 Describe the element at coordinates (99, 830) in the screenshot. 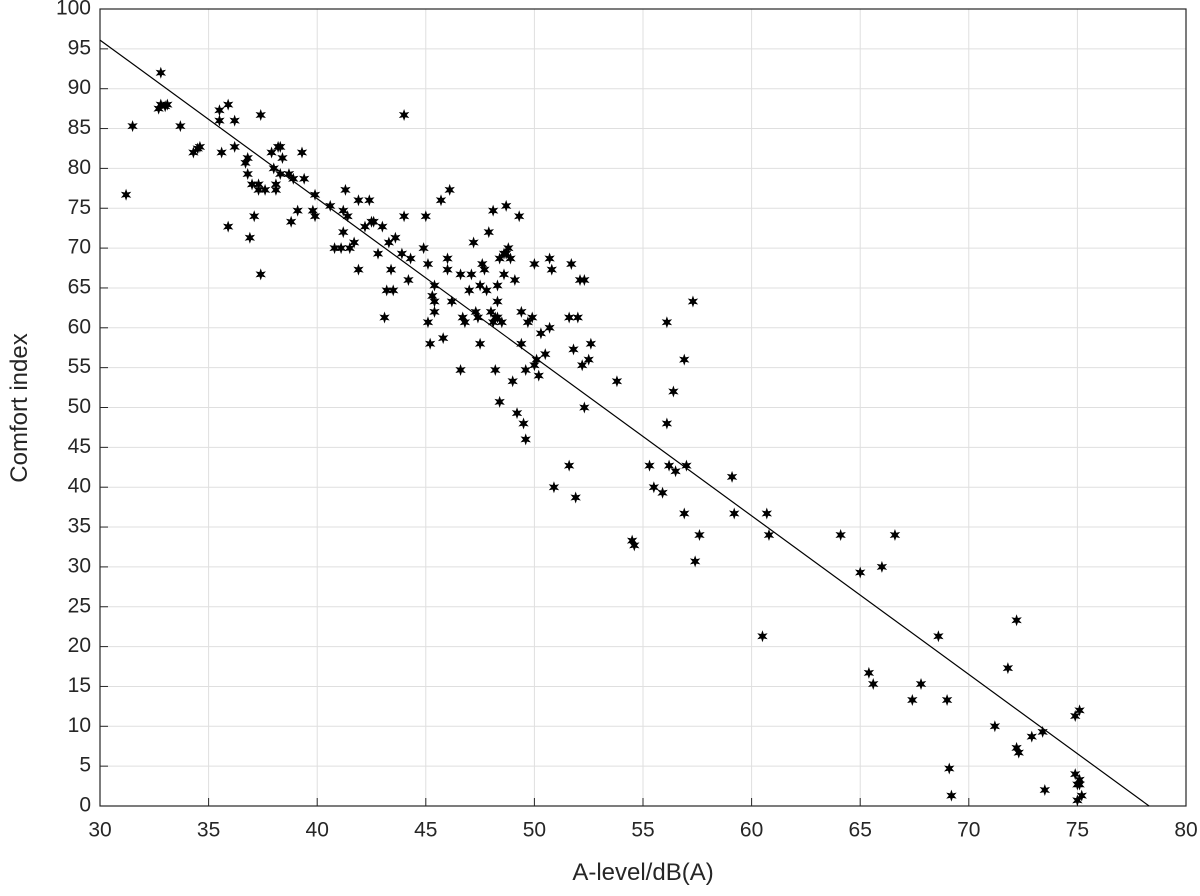

I see `x-tick-label: 30` at that location.